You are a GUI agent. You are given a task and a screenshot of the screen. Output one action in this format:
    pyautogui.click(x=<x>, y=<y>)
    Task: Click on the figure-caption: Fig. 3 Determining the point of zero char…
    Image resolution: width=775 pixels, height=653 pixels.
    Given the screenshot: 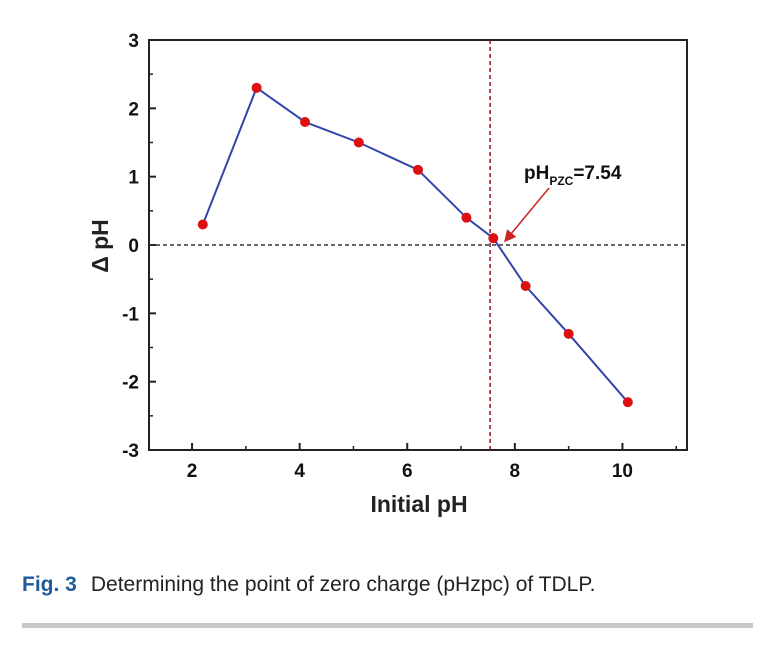 What is the action you would take?
    pyautogui.click(x=392, y=585)
    